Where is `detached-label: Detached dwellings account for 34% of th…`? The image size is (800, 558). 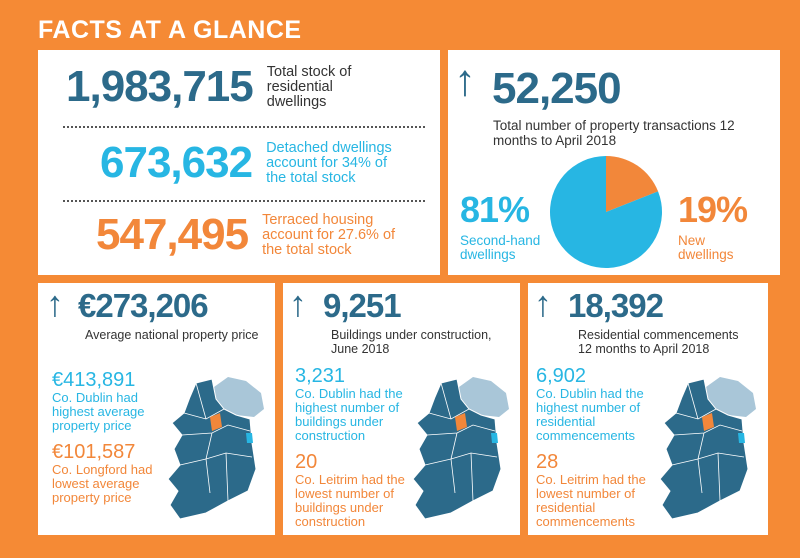 detached-label: Detached dwellings account for 34% of th… is located at coordinates (329, 162).